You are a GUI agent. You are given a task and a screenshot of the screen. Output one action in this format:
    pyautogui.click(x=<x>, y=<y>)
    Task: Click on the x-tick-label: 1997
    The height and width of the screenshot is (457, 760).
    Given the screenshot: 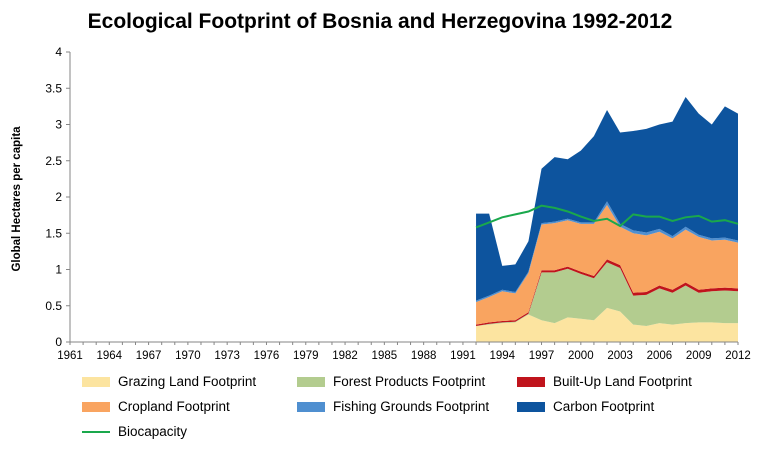 What is the action you would take?
    pyautogui.click(x=542, y=356)
    